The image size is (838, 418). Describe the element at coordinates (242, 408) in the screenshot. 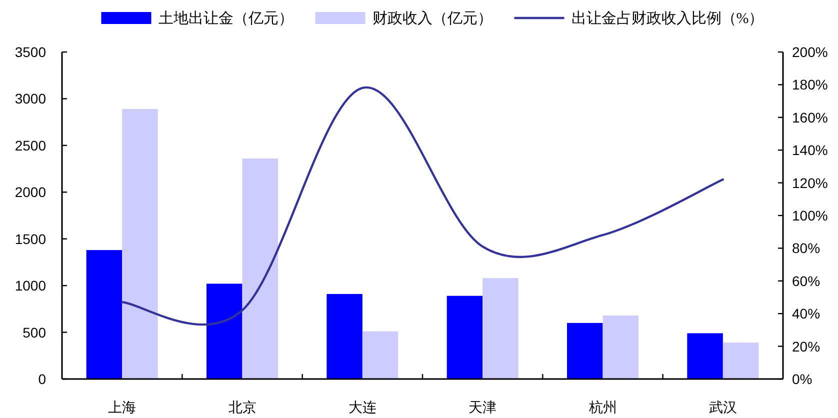

I see `x-tick-label: 北京` at that location.